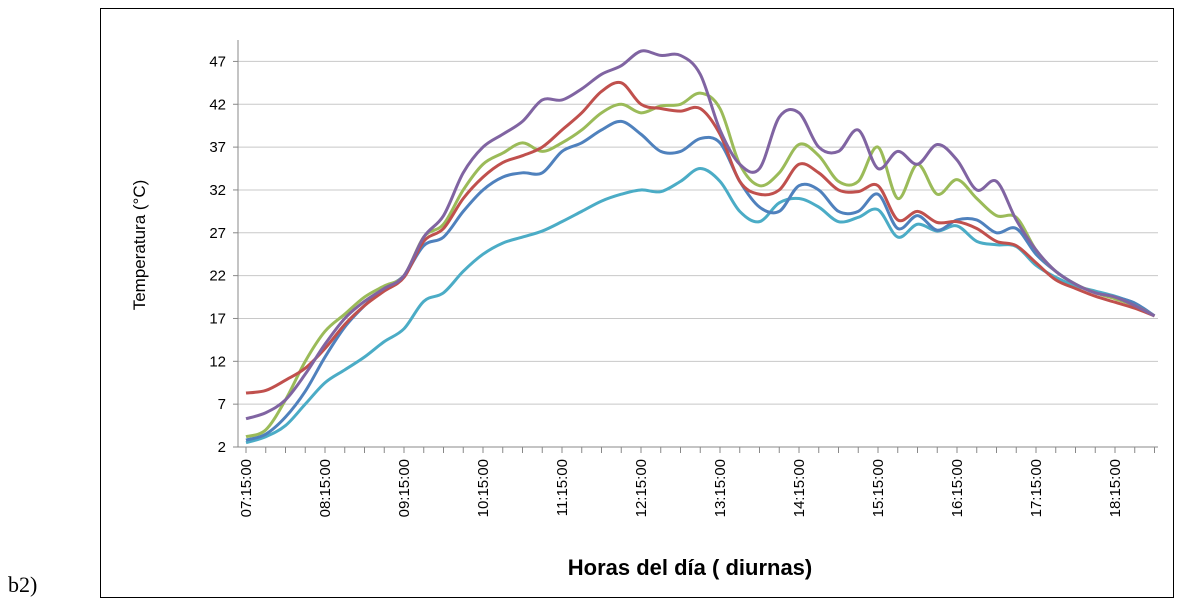 Image resolution: width=1184 pixels, height=601 pixels. I want to click on x-tick-label: 18:15:00, so click(1115, 488).